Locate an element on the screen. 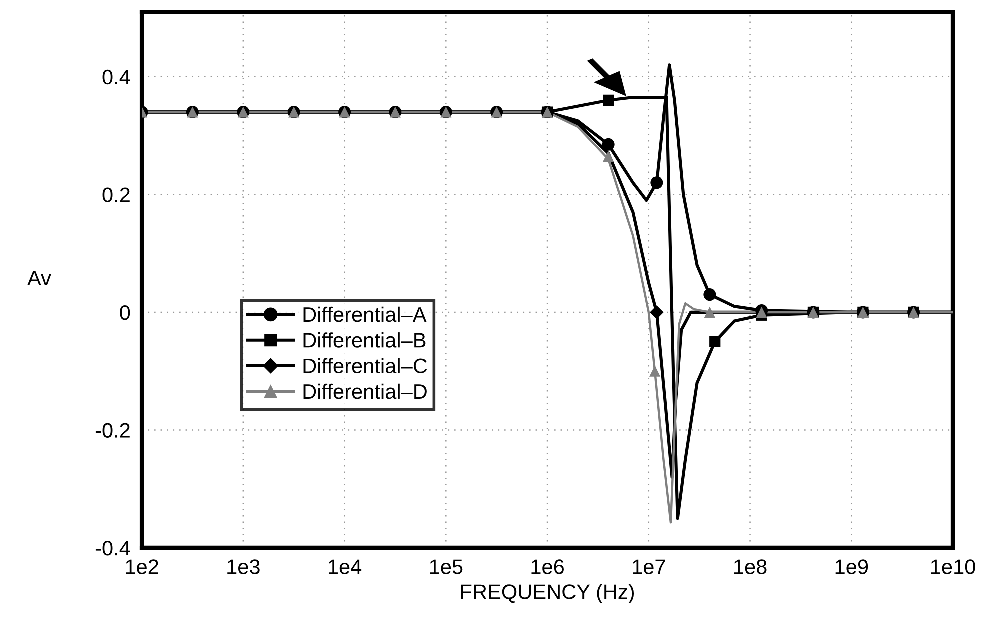  y-tick-label: -0.4 is located at coordinates (113, 548).